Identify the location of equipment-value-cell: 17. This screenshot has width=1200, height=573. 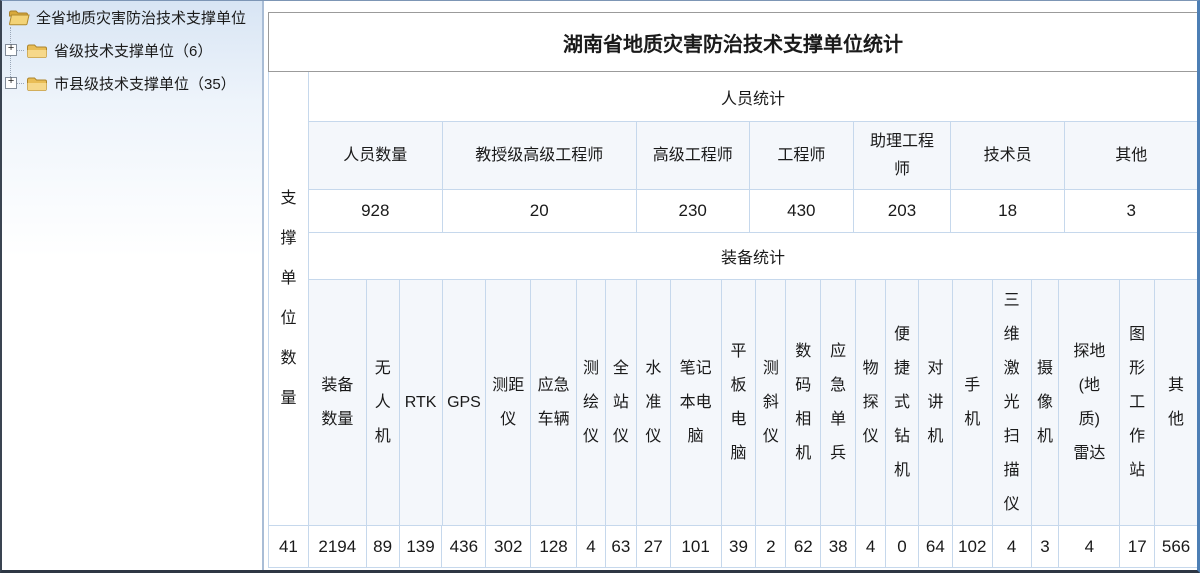
(1137, 546).